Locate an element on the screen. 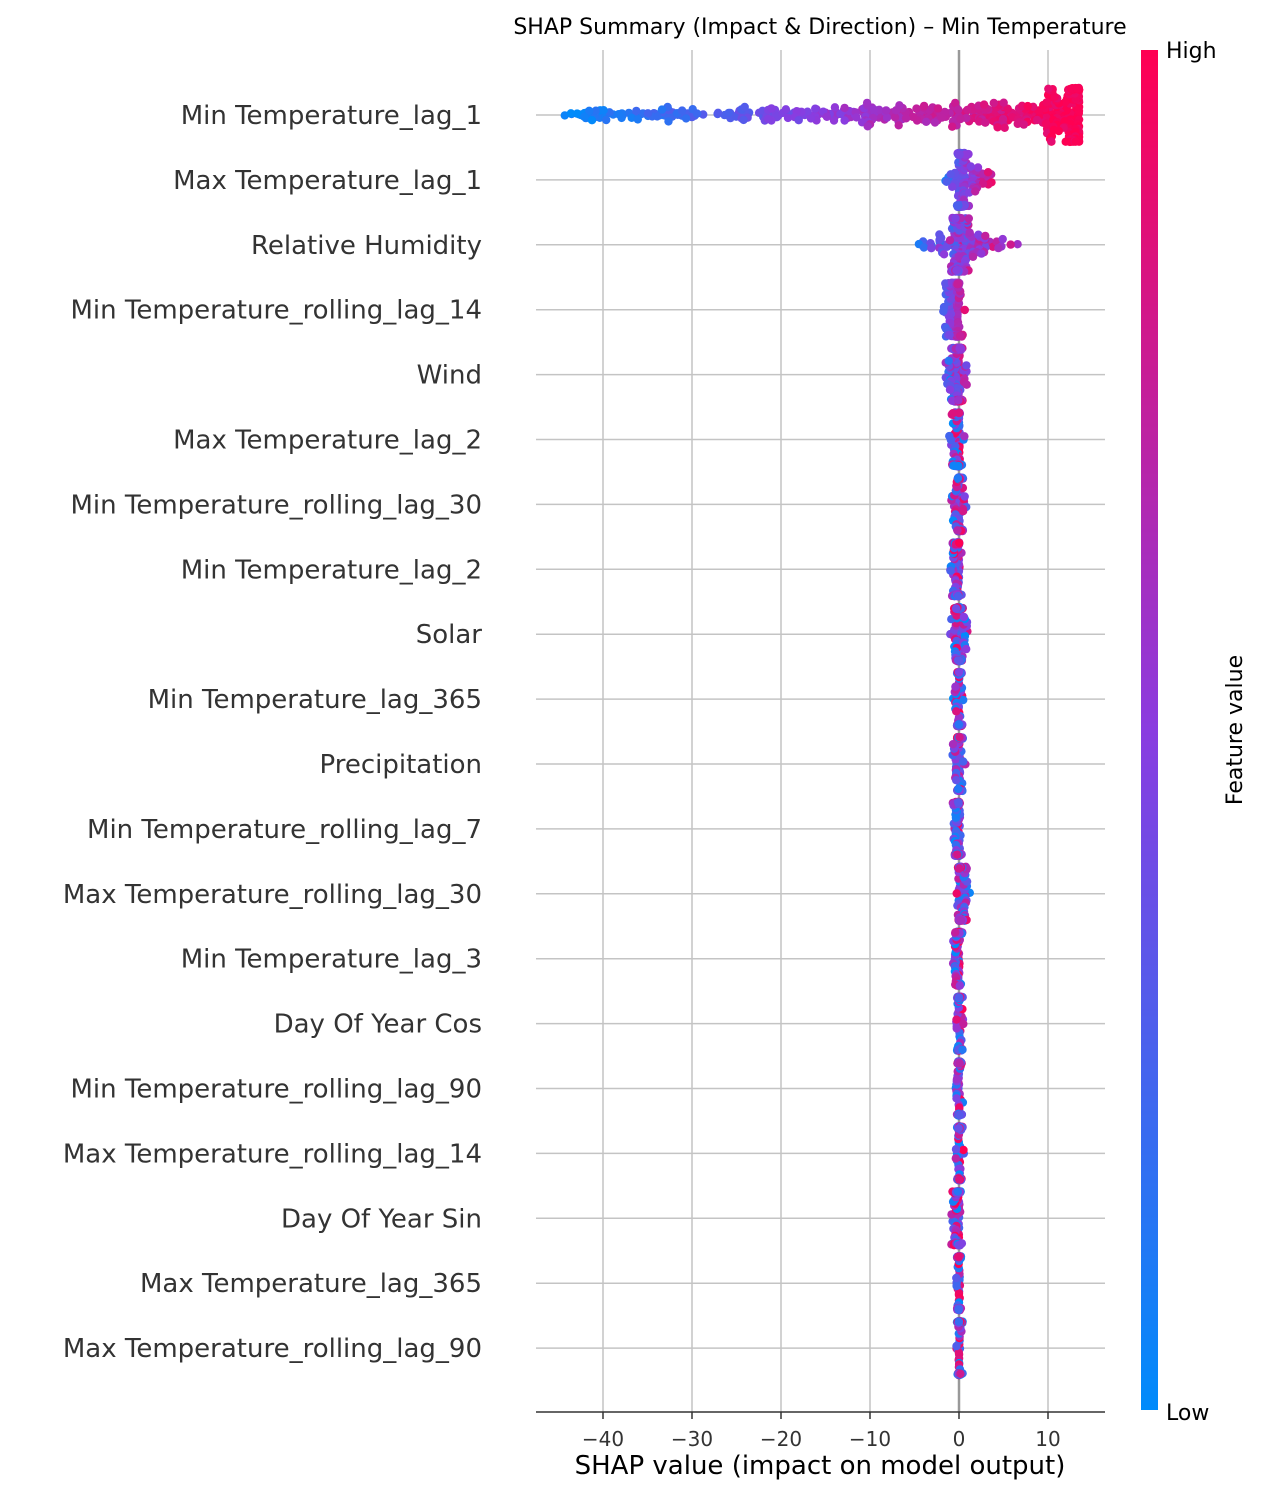 This screenshot has width=1264, height=1504. feature-label: Max Temperature_lag_365 is located at coordinates (311, 1284).